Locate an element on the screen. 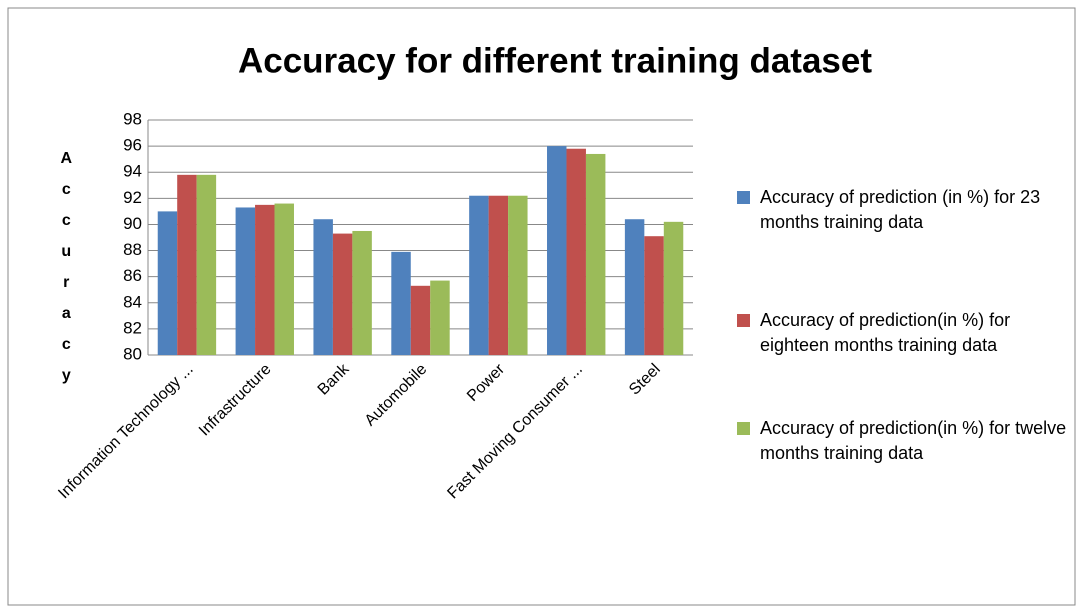 This screenshot has width=1084, height=614. y-axis-label: Accuracy is located at coordinates (66, 274).